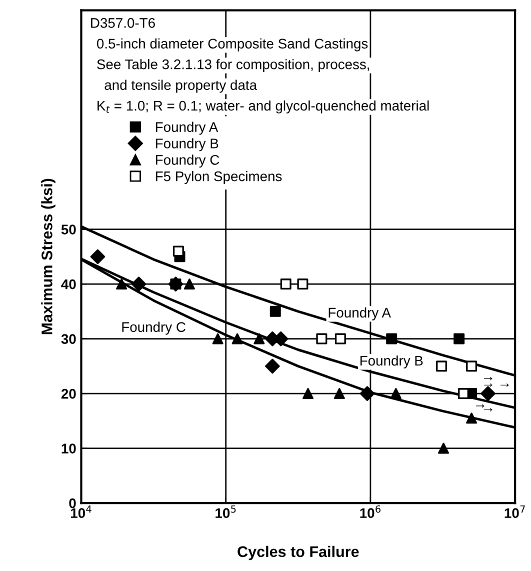 This screenshot has width=531, height=571. I want to click on legend-label: F5 Pylon Specimens, so click(219, 177).